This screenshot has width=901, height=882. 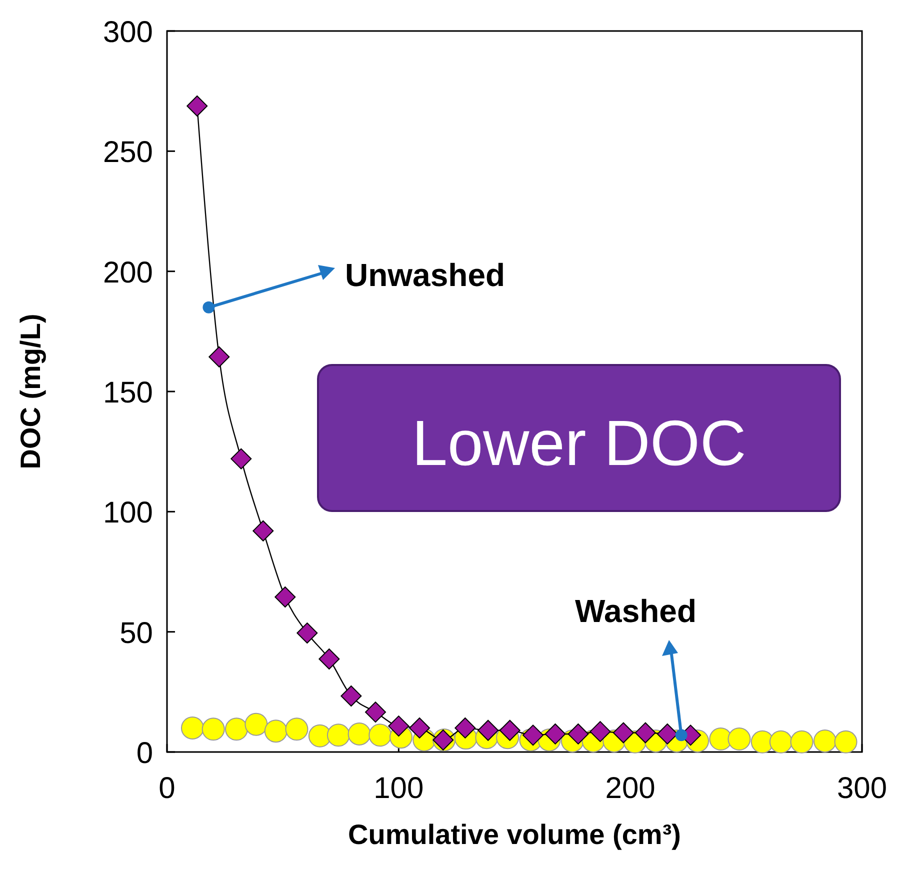 I want to click on x-tick-label: 0, so click(x=167, y=788).